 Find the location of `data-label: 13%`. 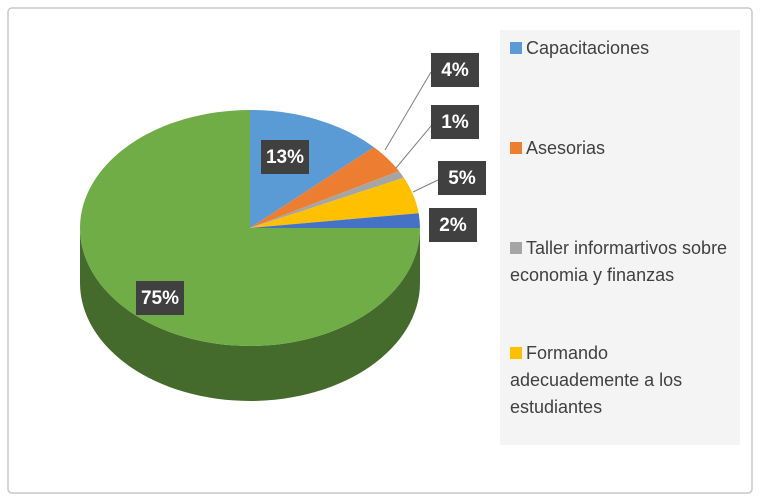

data-label: 13% is located at coordinates (285, 157).